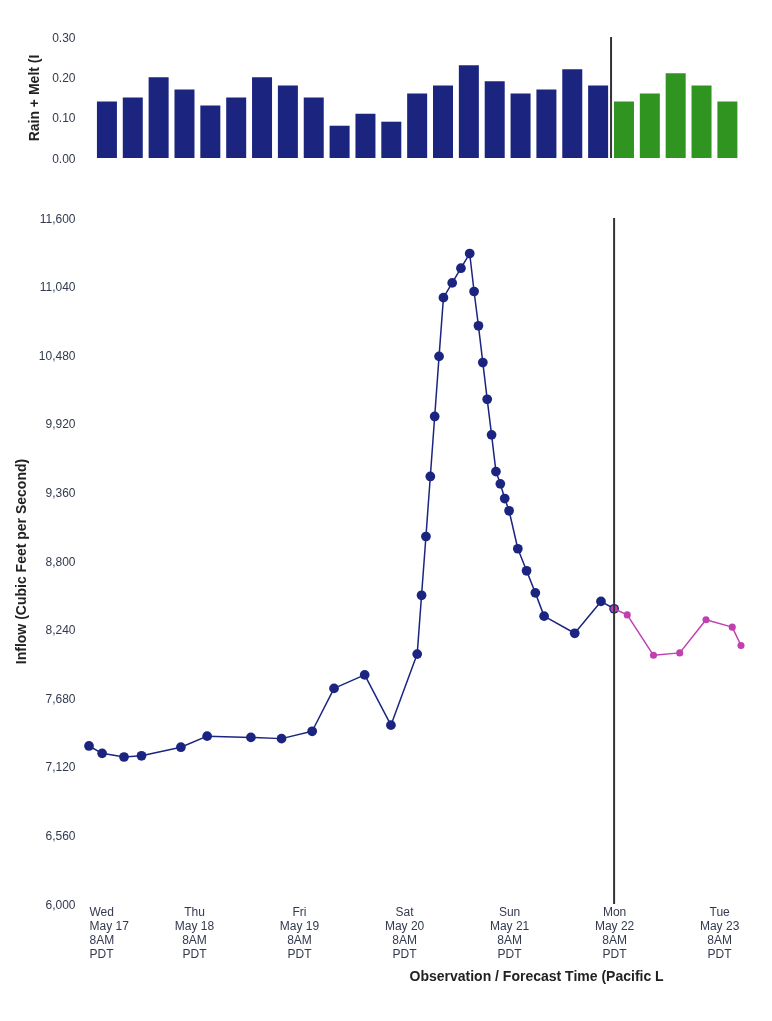 The height and width of the screenshot is (1021, 772). What do you see at coordinates (57, 355) in the screenshot?
I see `y-tick-label: 10,480` at bounding box center [57, 355].